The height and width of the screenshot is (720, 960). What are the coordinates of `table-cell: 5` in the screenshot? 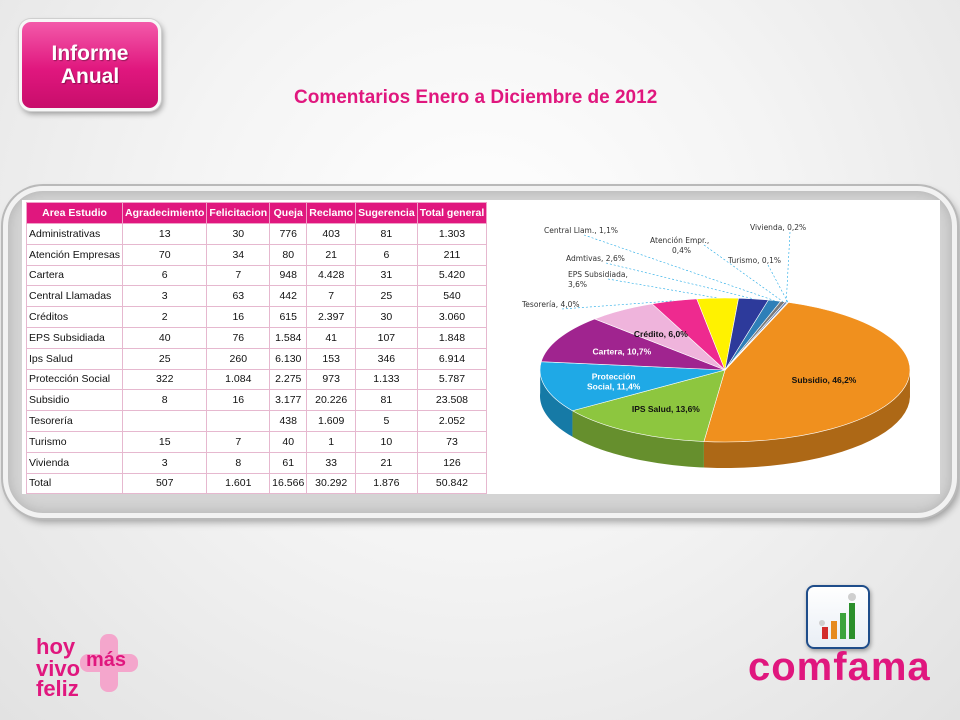 It's located at (386, 421).